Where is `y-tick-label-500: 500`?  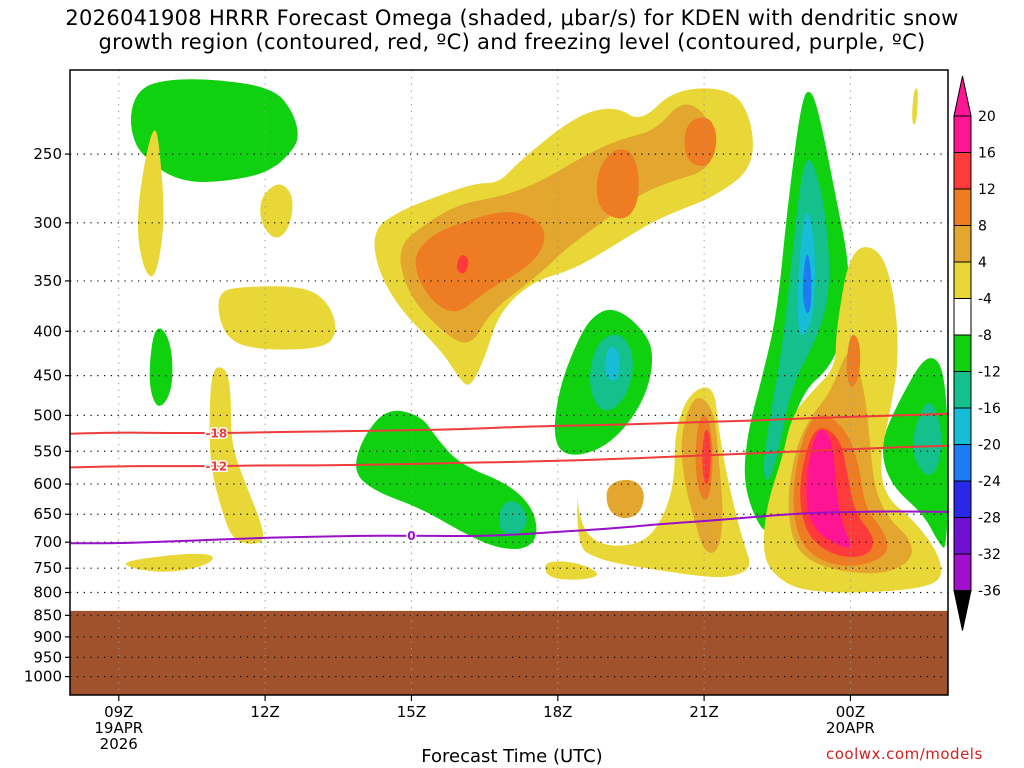 y-tick-label-500: 500 is located at coordinates (47, 415).